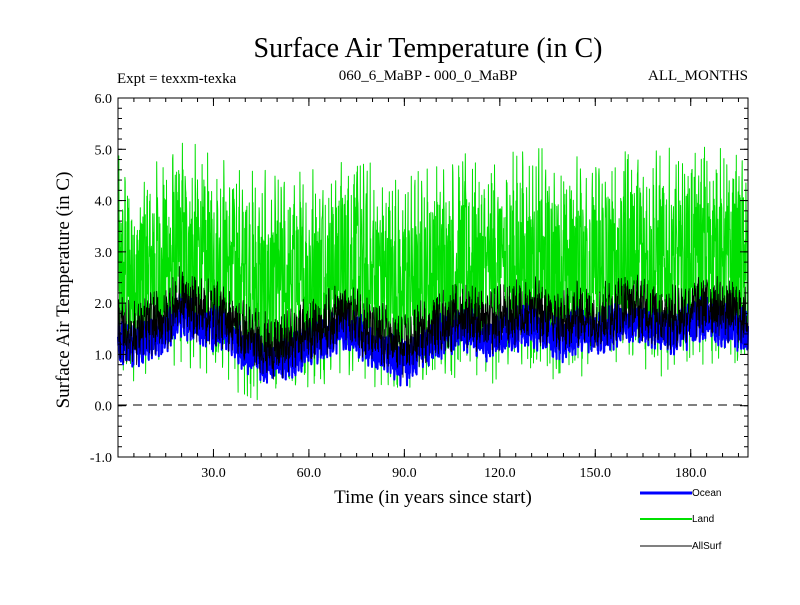 The width and height of the screenshot is (800, 605). I want to click on y-tick-label: 1.0, so click(104, 355).